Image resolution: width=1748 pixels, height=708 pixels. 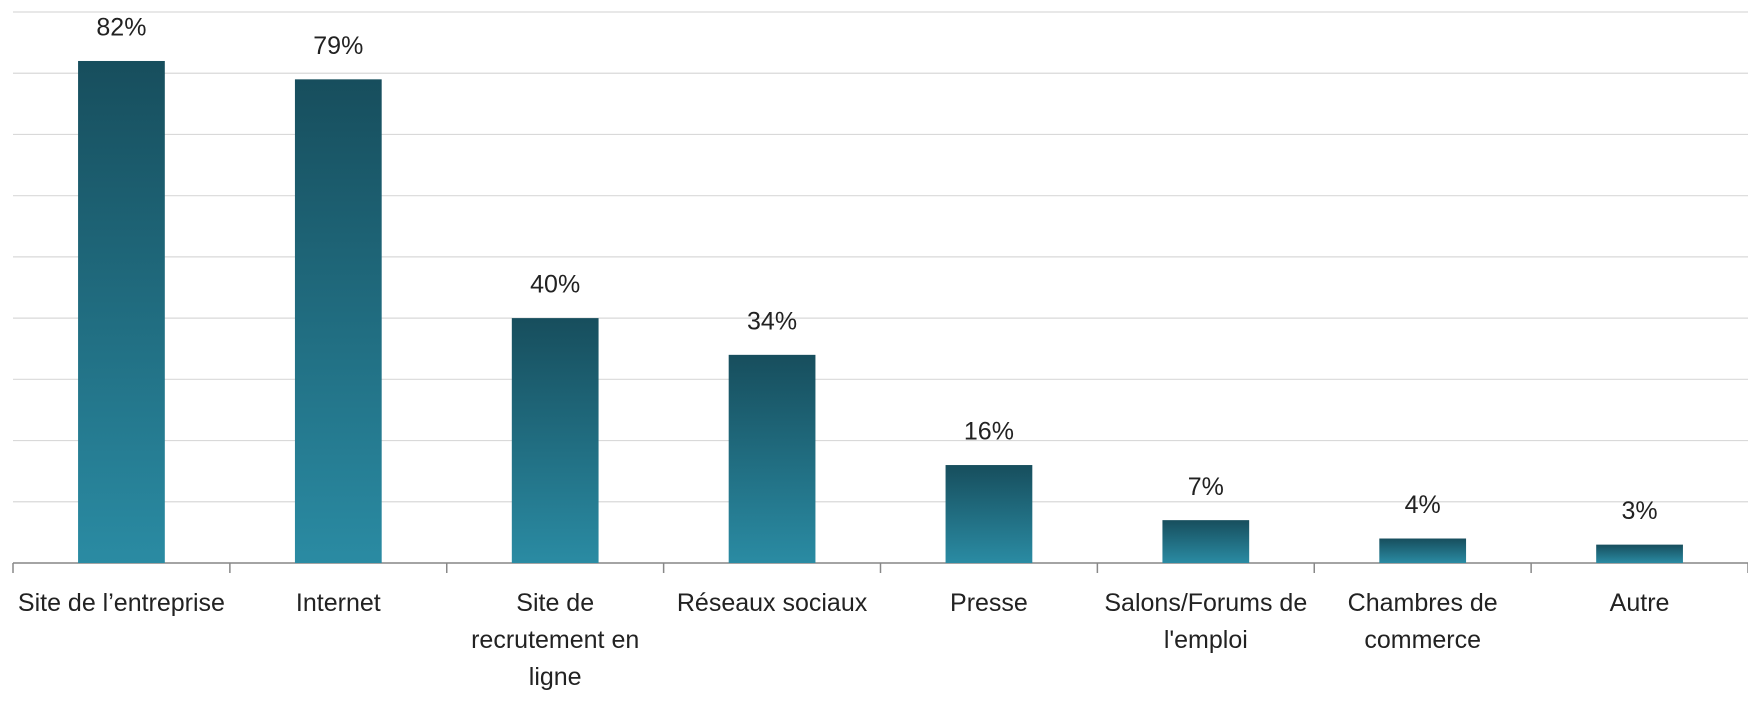 I want to click on value-label: 3%, so click(x=1639, y=511).